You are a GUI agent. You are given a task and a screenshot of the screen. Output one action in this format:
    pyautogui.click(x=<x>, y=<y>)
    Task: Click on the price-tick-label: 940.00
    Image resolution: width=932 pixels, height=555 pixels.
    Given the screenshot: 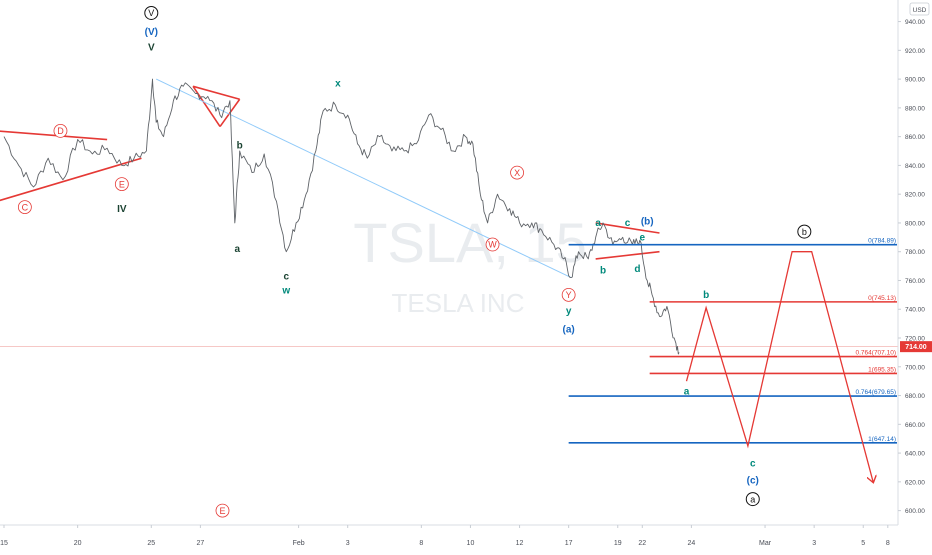 What is the action you would take?
    pyautogui.click(x=915, y=22)
    